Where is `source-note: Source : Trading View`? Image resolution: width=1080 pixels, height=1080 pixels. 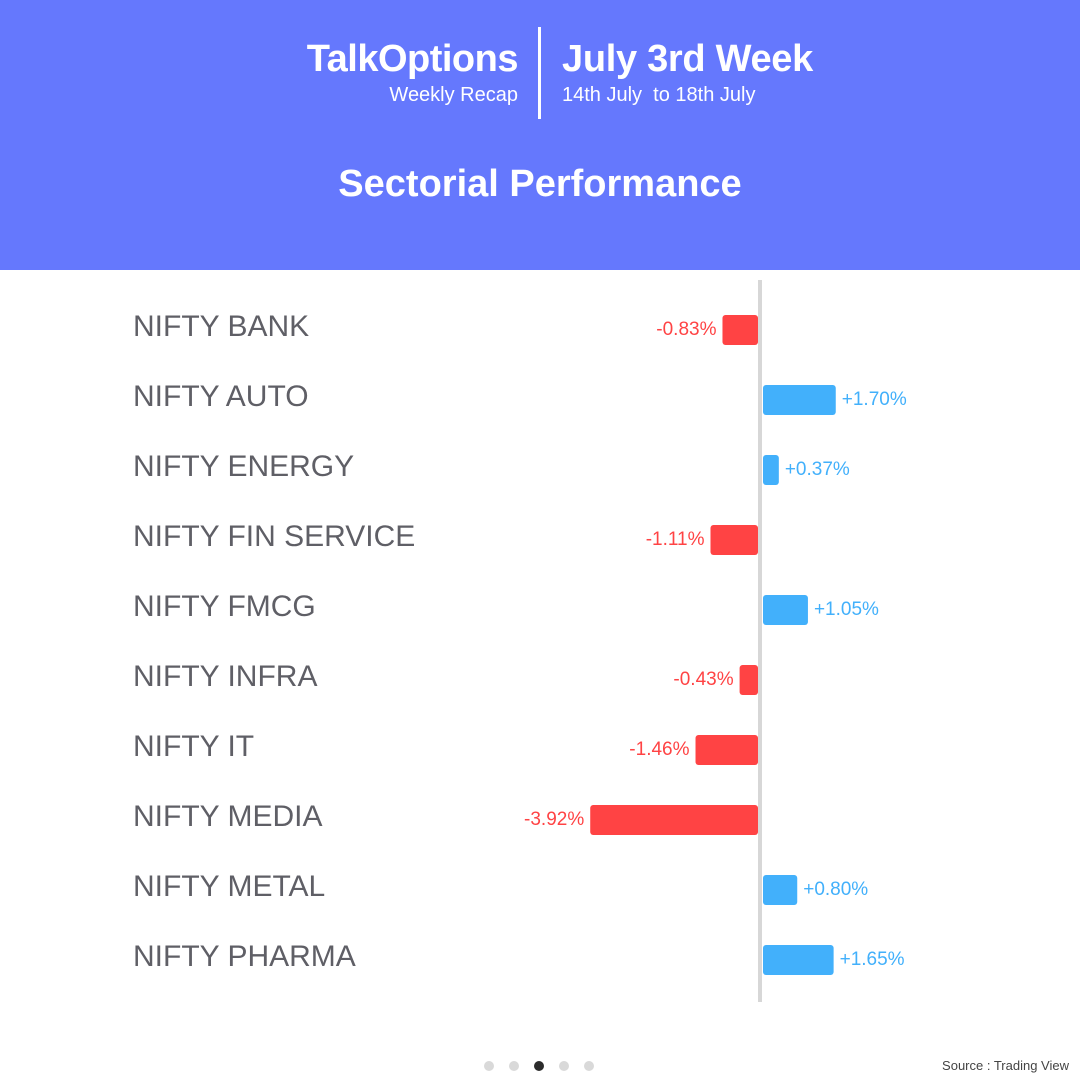
source-note: Source : Trading View is located at coordinates (1005, 1065).